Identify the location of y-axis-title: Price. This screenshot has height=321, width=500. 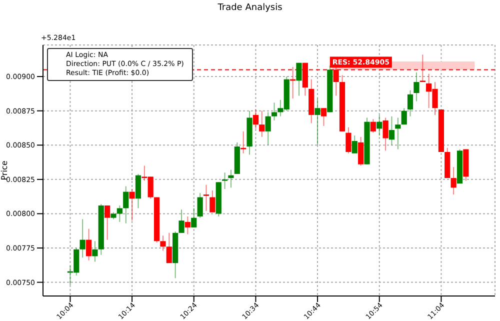
(4, 170).